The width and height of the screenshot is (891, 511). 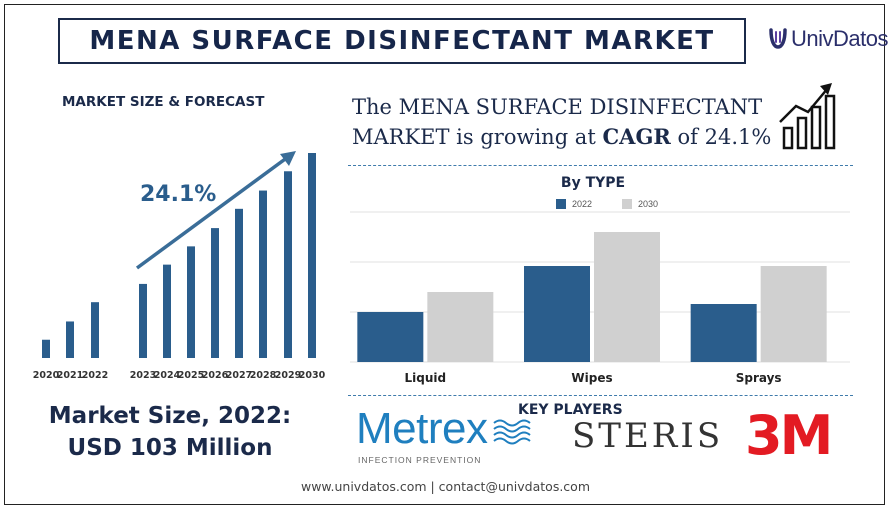 What do you see at coordinates (288, 158) in the screenshot?
I see `trend-arrow-head` at bounding box center [288, 158].